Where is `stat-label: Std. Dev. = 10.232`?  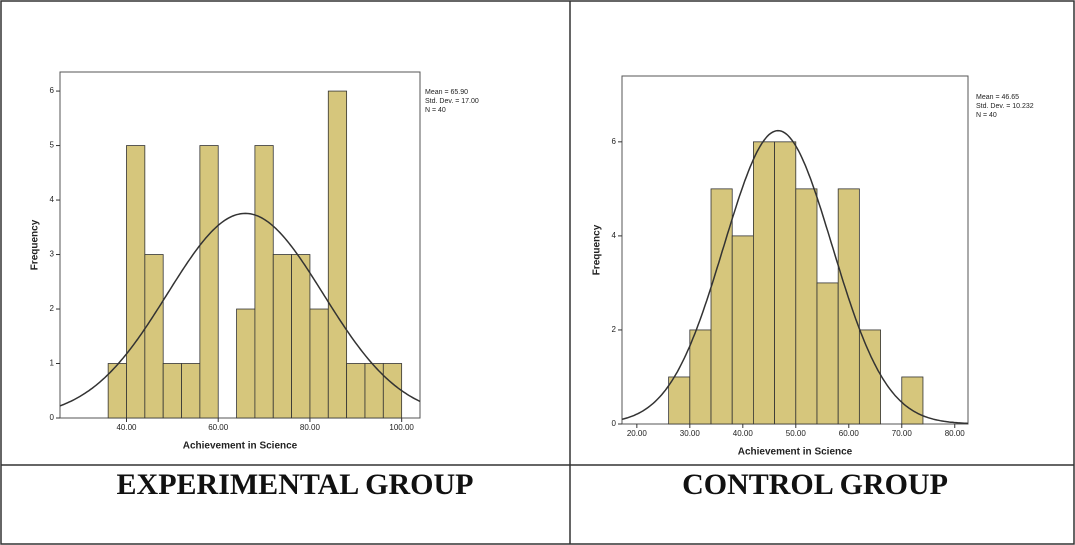 stat-label: Std. Dev. = 10.232 is located at coordinates (1005, 106).